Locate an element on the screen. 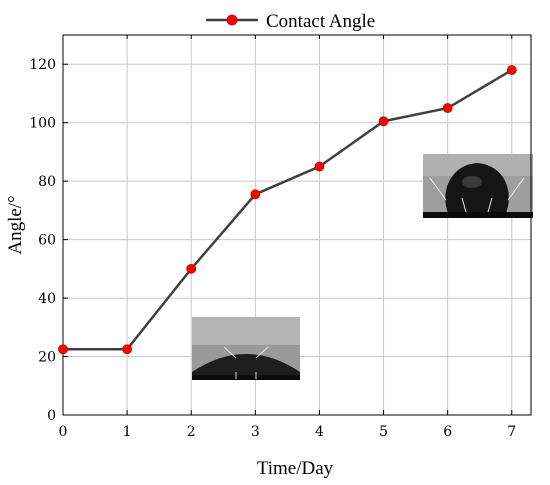  legend-marker is located at coordinates (232, 20).